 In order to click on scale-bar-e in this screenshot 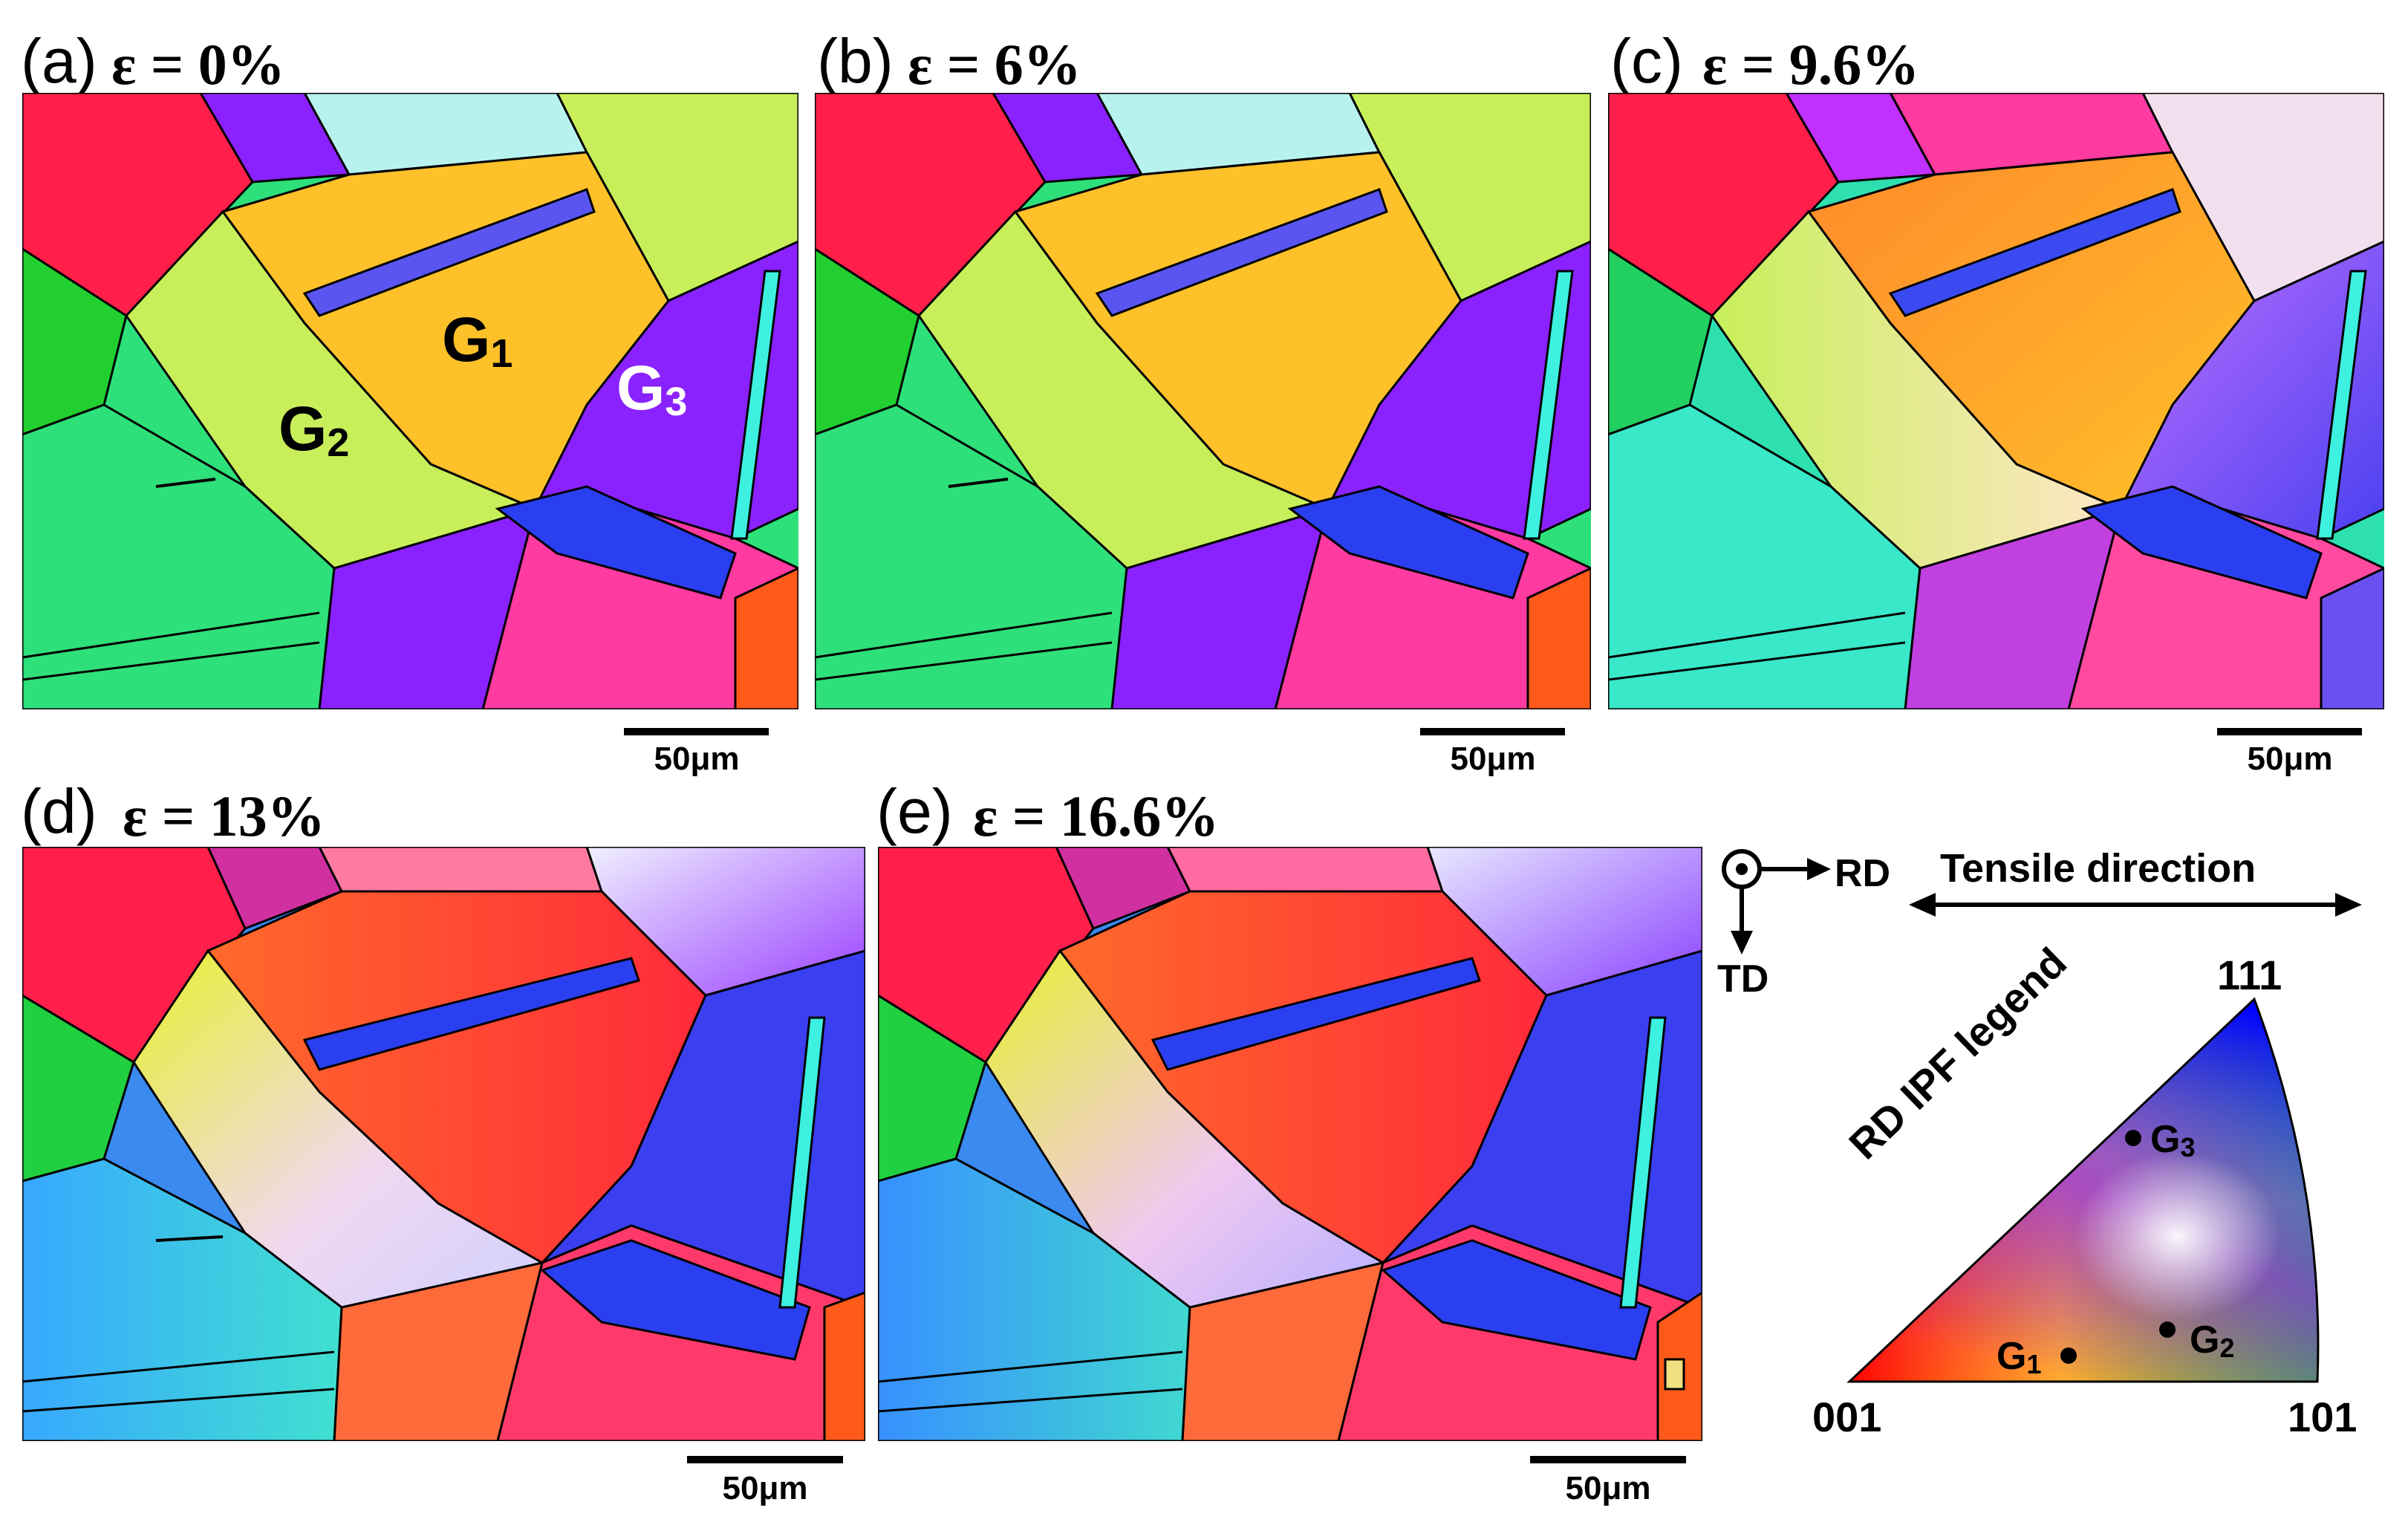, I will do `click(1608, 1459)`.